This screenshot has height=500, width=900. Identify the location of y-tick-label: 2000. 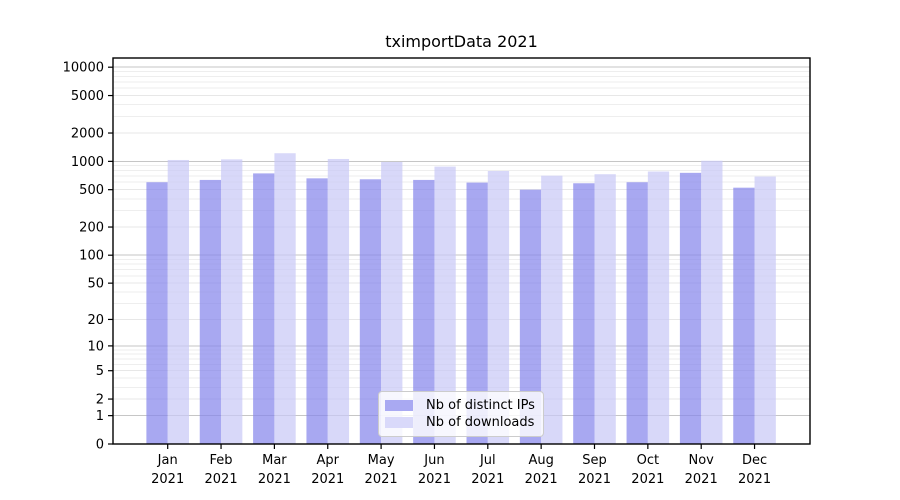
(87, 134).